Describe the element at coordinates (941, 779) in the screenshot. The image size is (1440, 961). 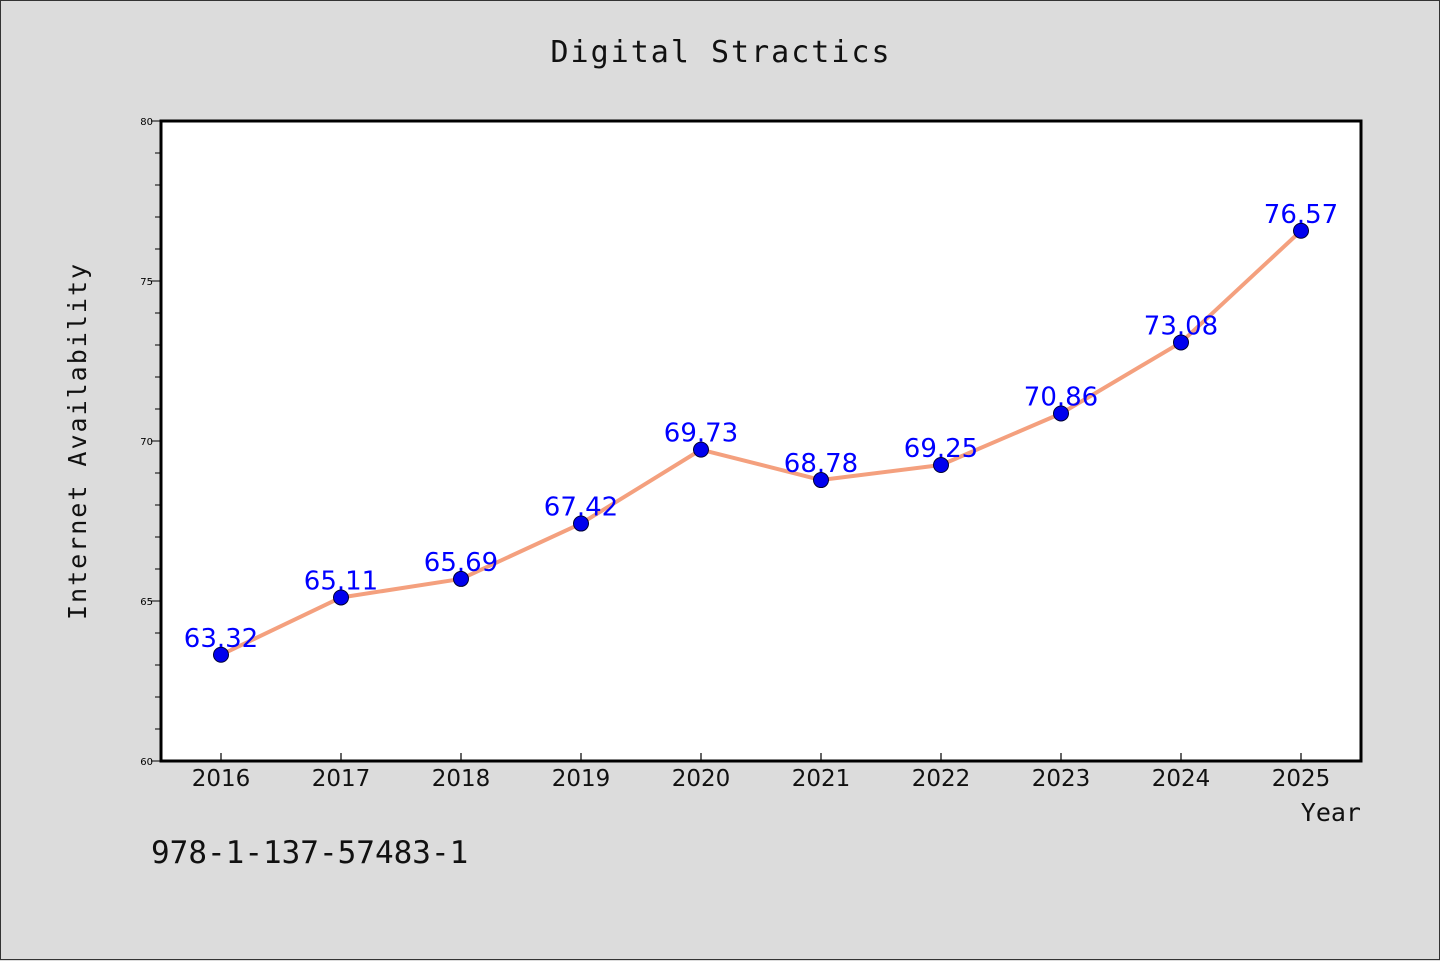
I see `x-tick-label: 2022` at that location.